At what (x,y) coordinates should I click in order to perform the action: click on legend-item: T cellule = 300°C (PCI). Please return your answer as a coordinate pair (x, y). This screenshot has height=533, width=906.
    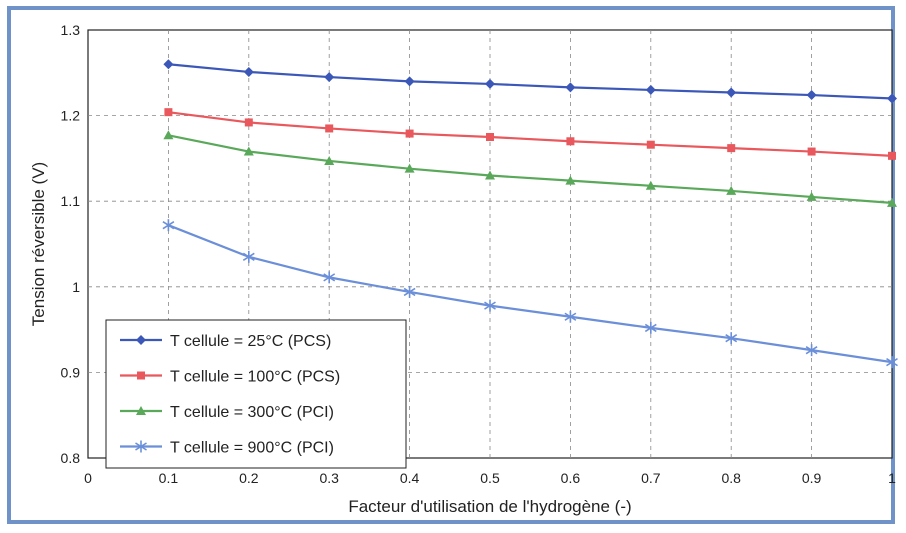
    Looking at the image, I should click on (227, 412).